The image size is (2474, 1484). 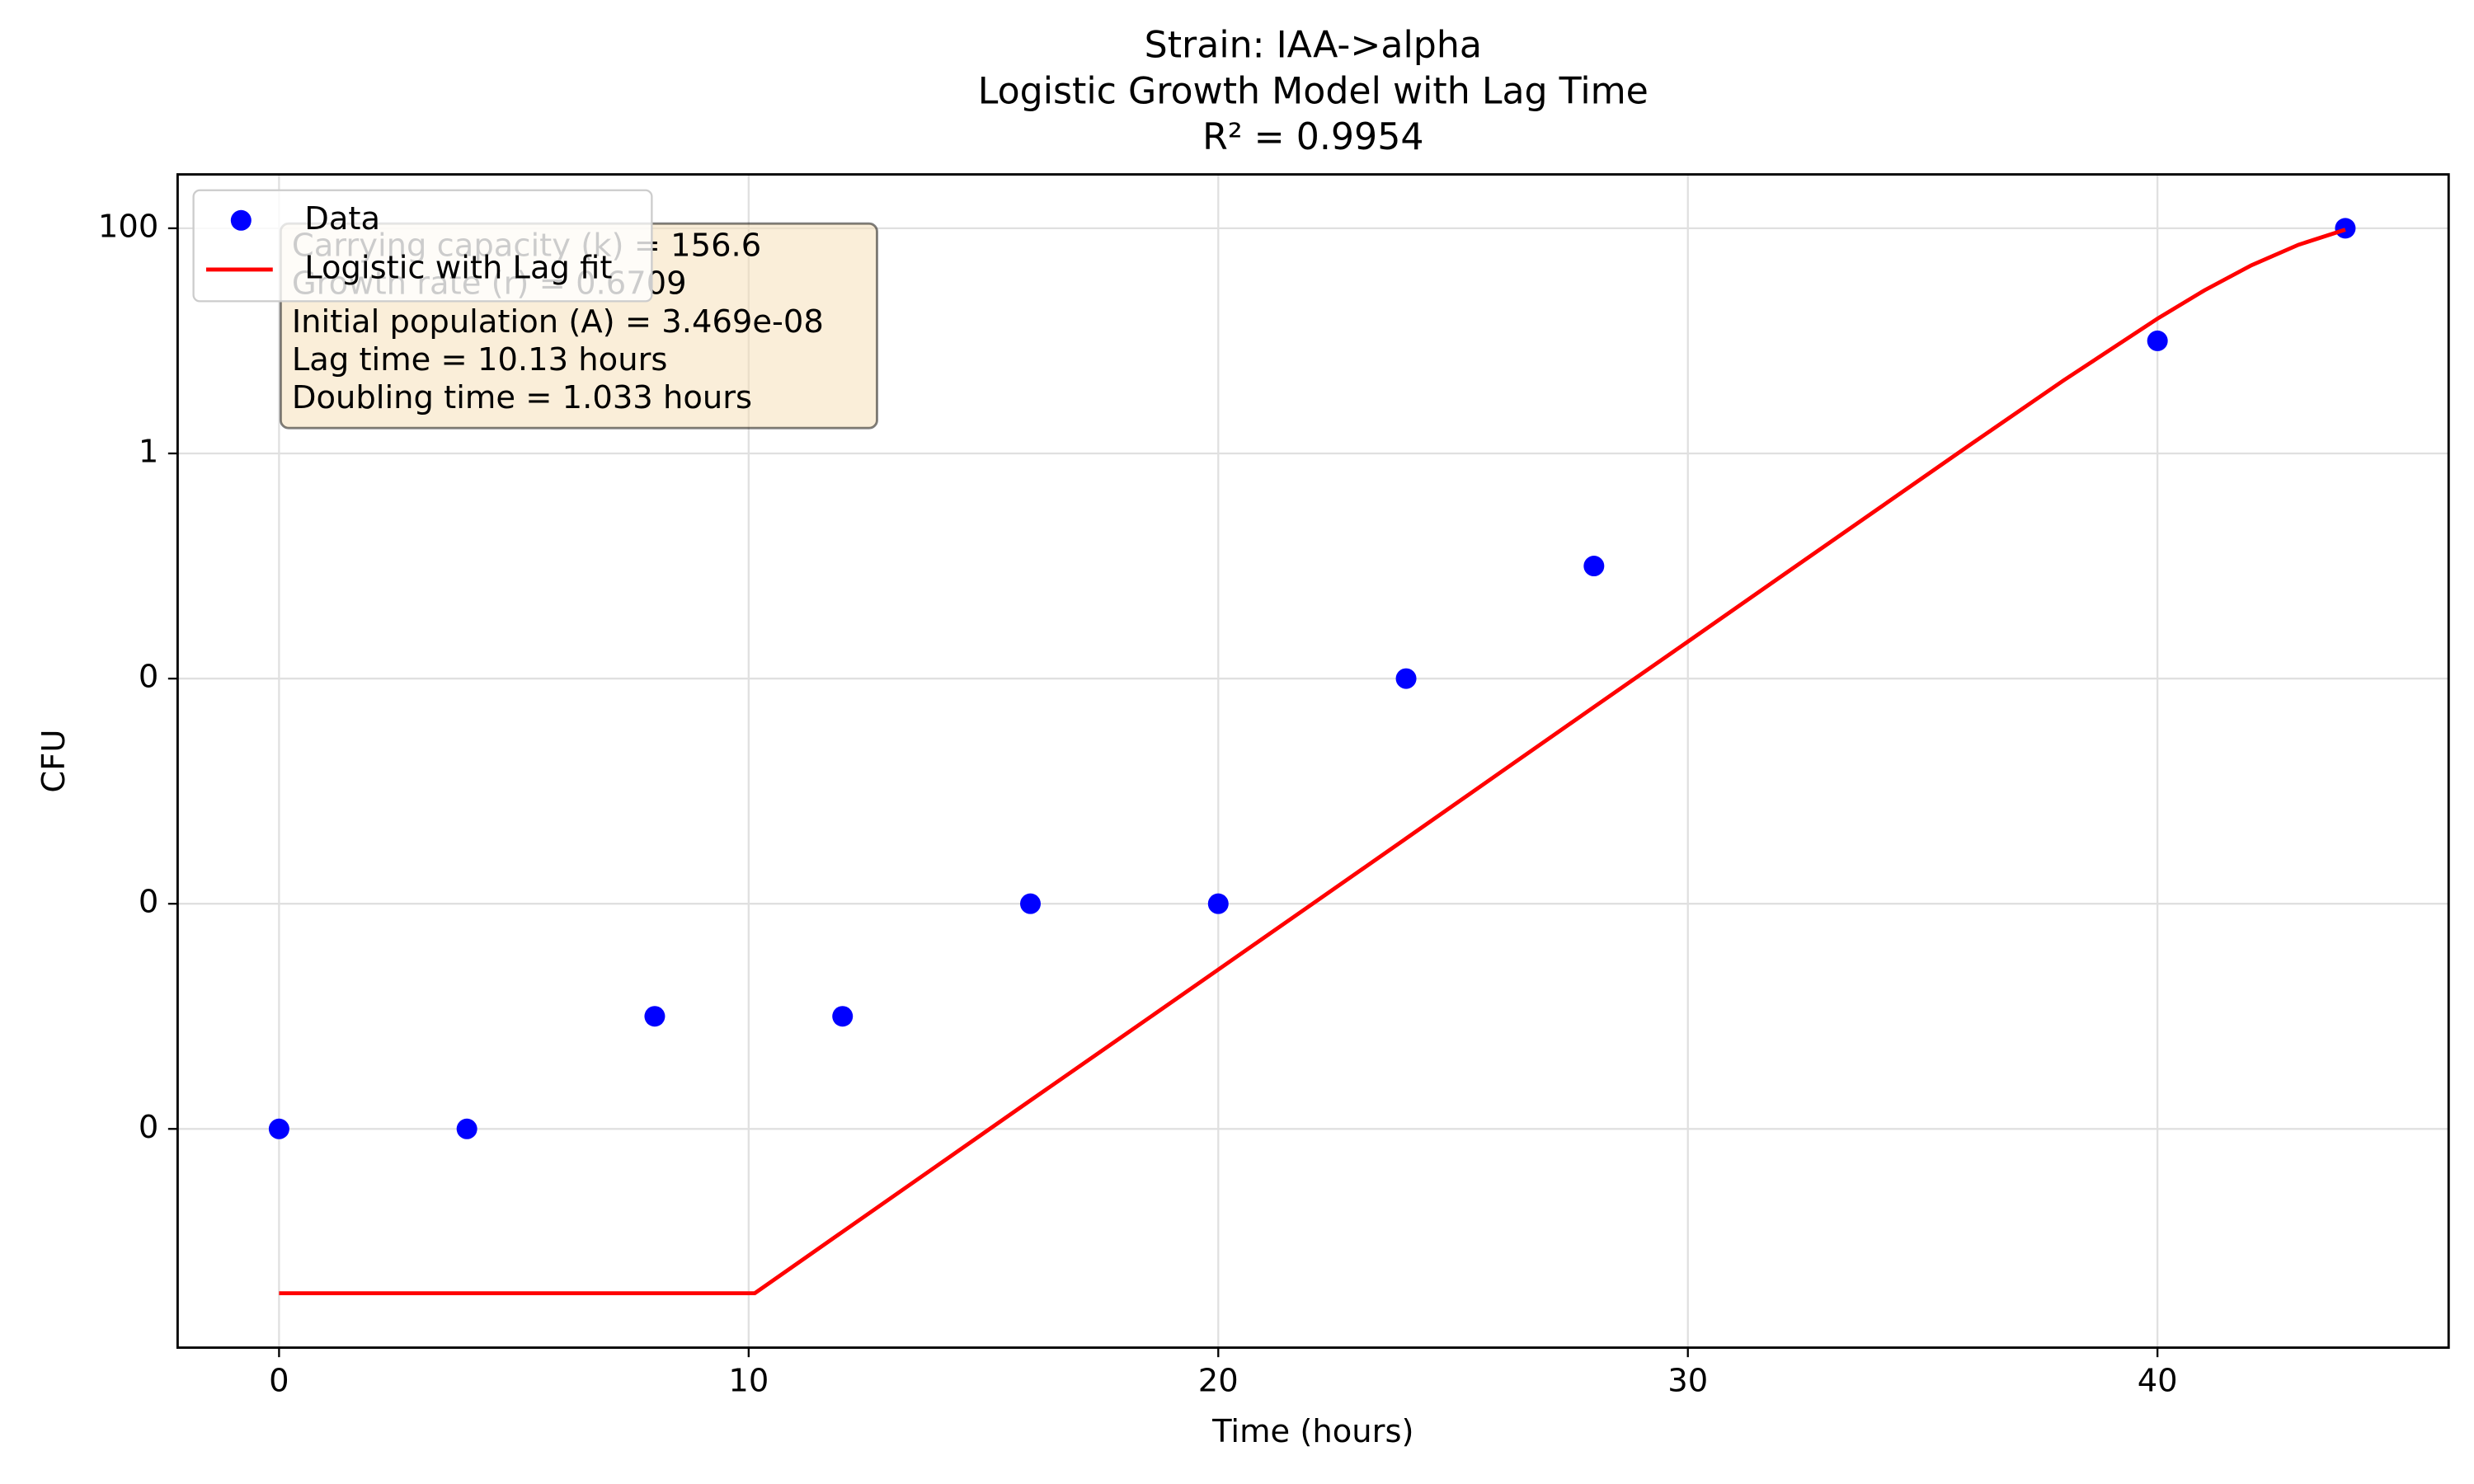 What do you see at coordinates (1687, 1380) in the screenshot?
I see `x-tick-label: 30` at bounding box center [1687, 1380].